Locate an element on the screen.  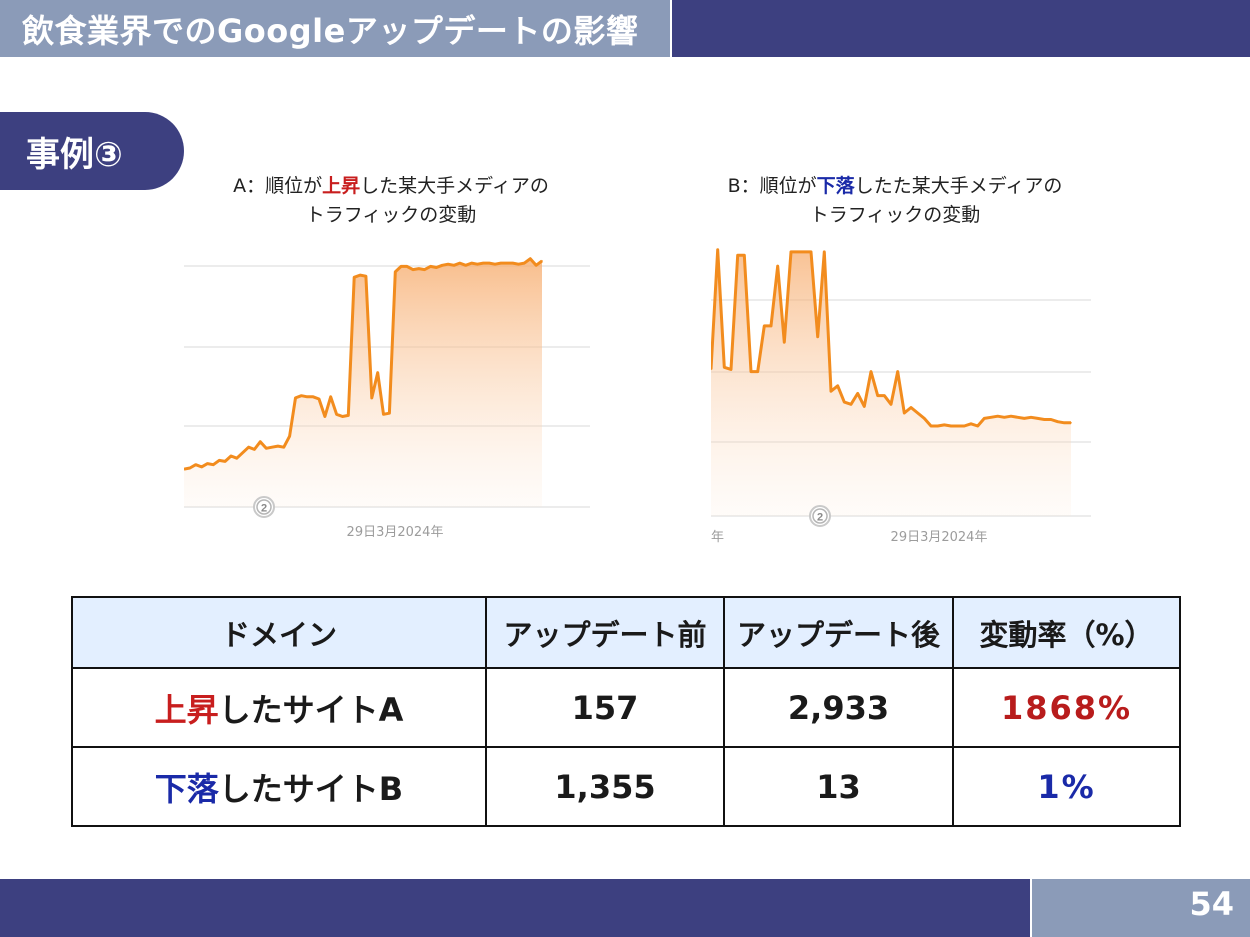
chart-a-area is located at coordinates (363, 382).